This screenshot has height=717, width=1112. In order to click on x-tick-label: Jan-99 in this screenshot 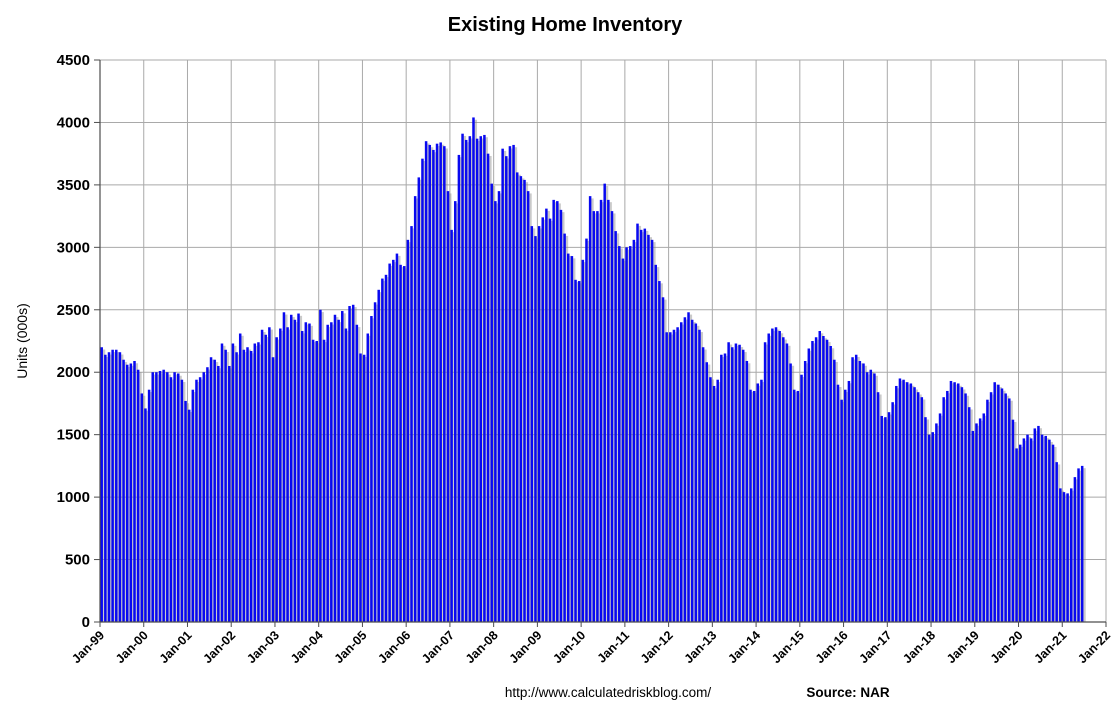, I will do `click(88, 647)`.